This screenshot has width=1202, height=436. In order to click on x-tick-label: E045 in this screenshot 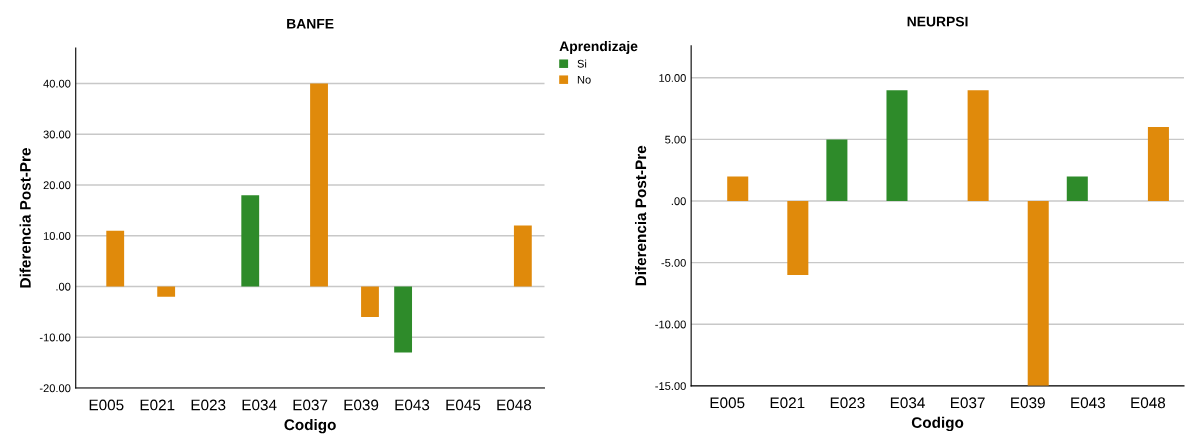, I will do `click(463, 405)`.